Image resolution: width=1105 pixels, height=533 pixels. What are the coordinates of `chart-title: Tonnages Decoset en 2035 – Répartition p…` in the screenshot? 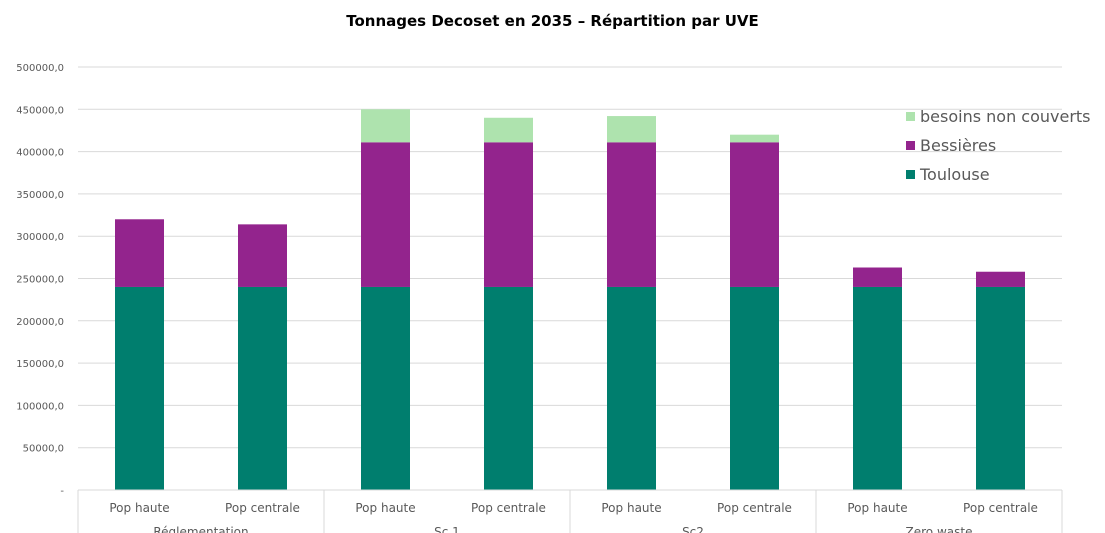 It's located at (552, 21).